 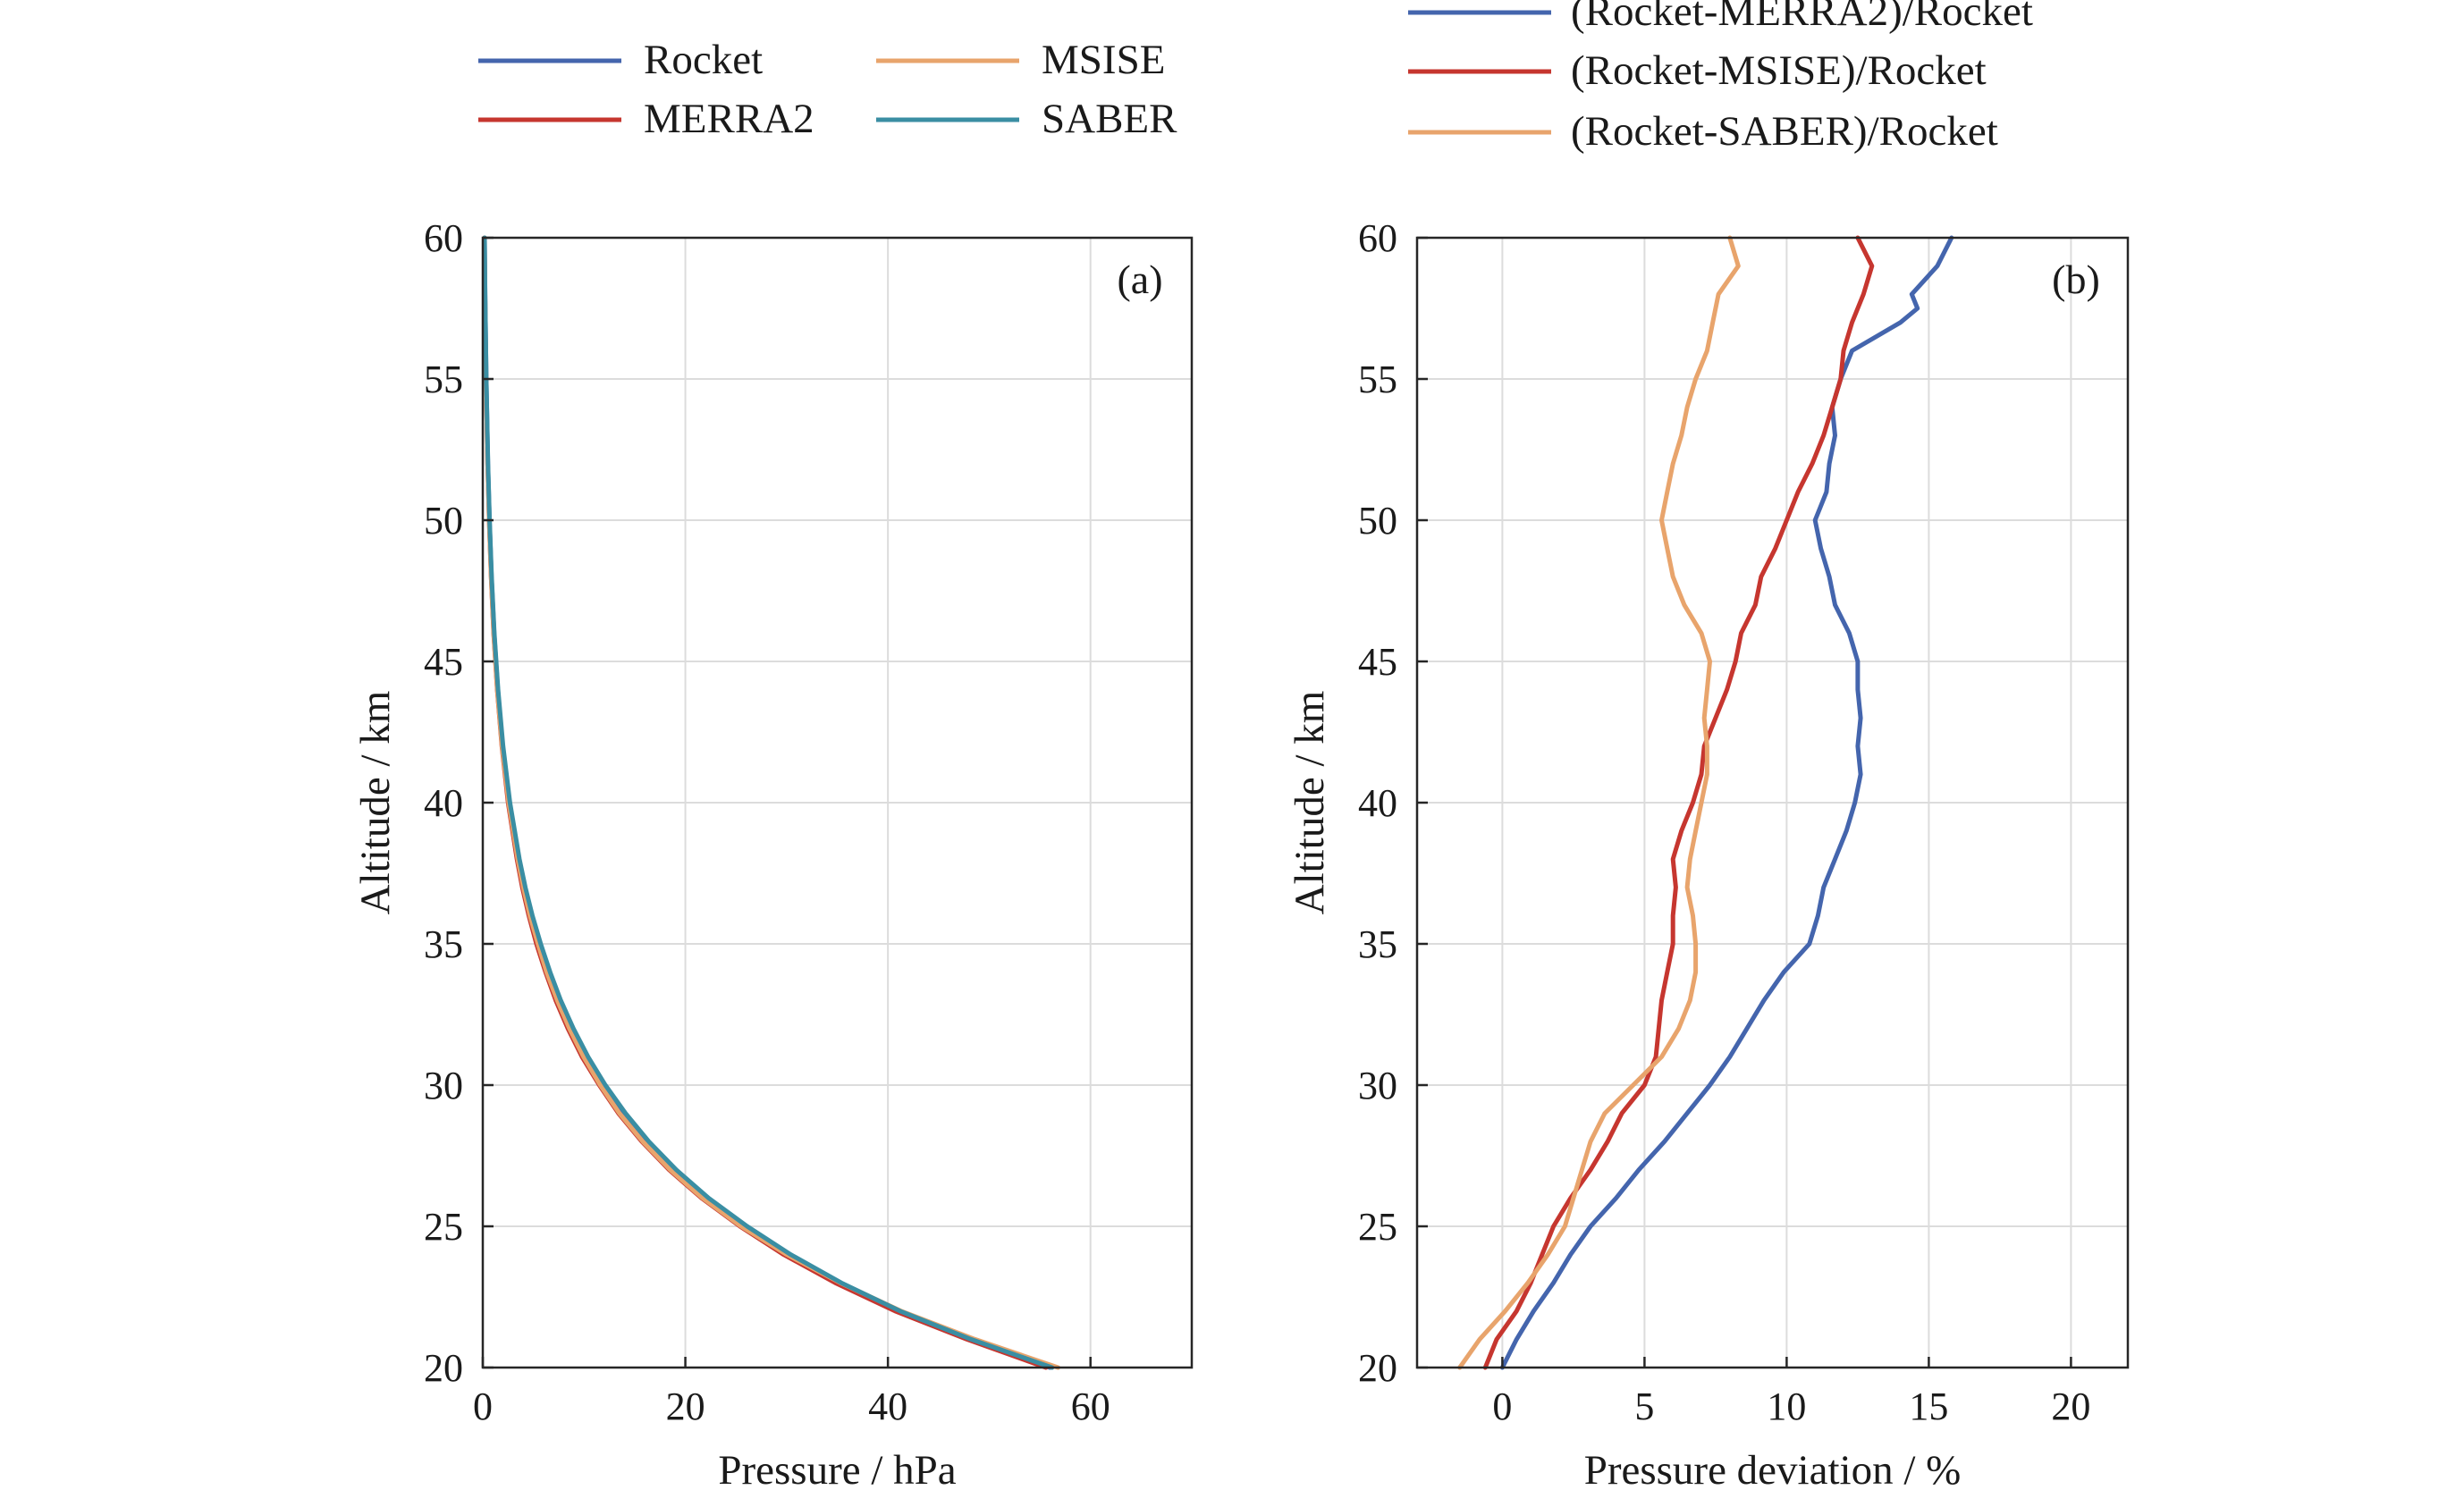 What do you see at coordinates (443, 1085) in the screenshot?
I see `panel-a-y-tick-label-2: 30` at bounding box center [443, 1085].